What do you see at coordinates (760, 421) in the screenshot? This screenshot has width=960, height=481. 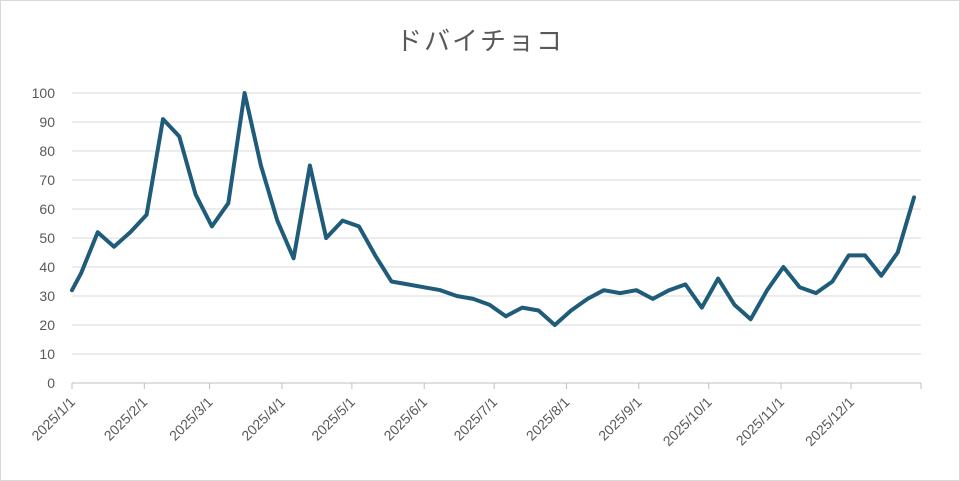 I see `x-tick-label: 2025/11/1` at bounding box center [760, 421].